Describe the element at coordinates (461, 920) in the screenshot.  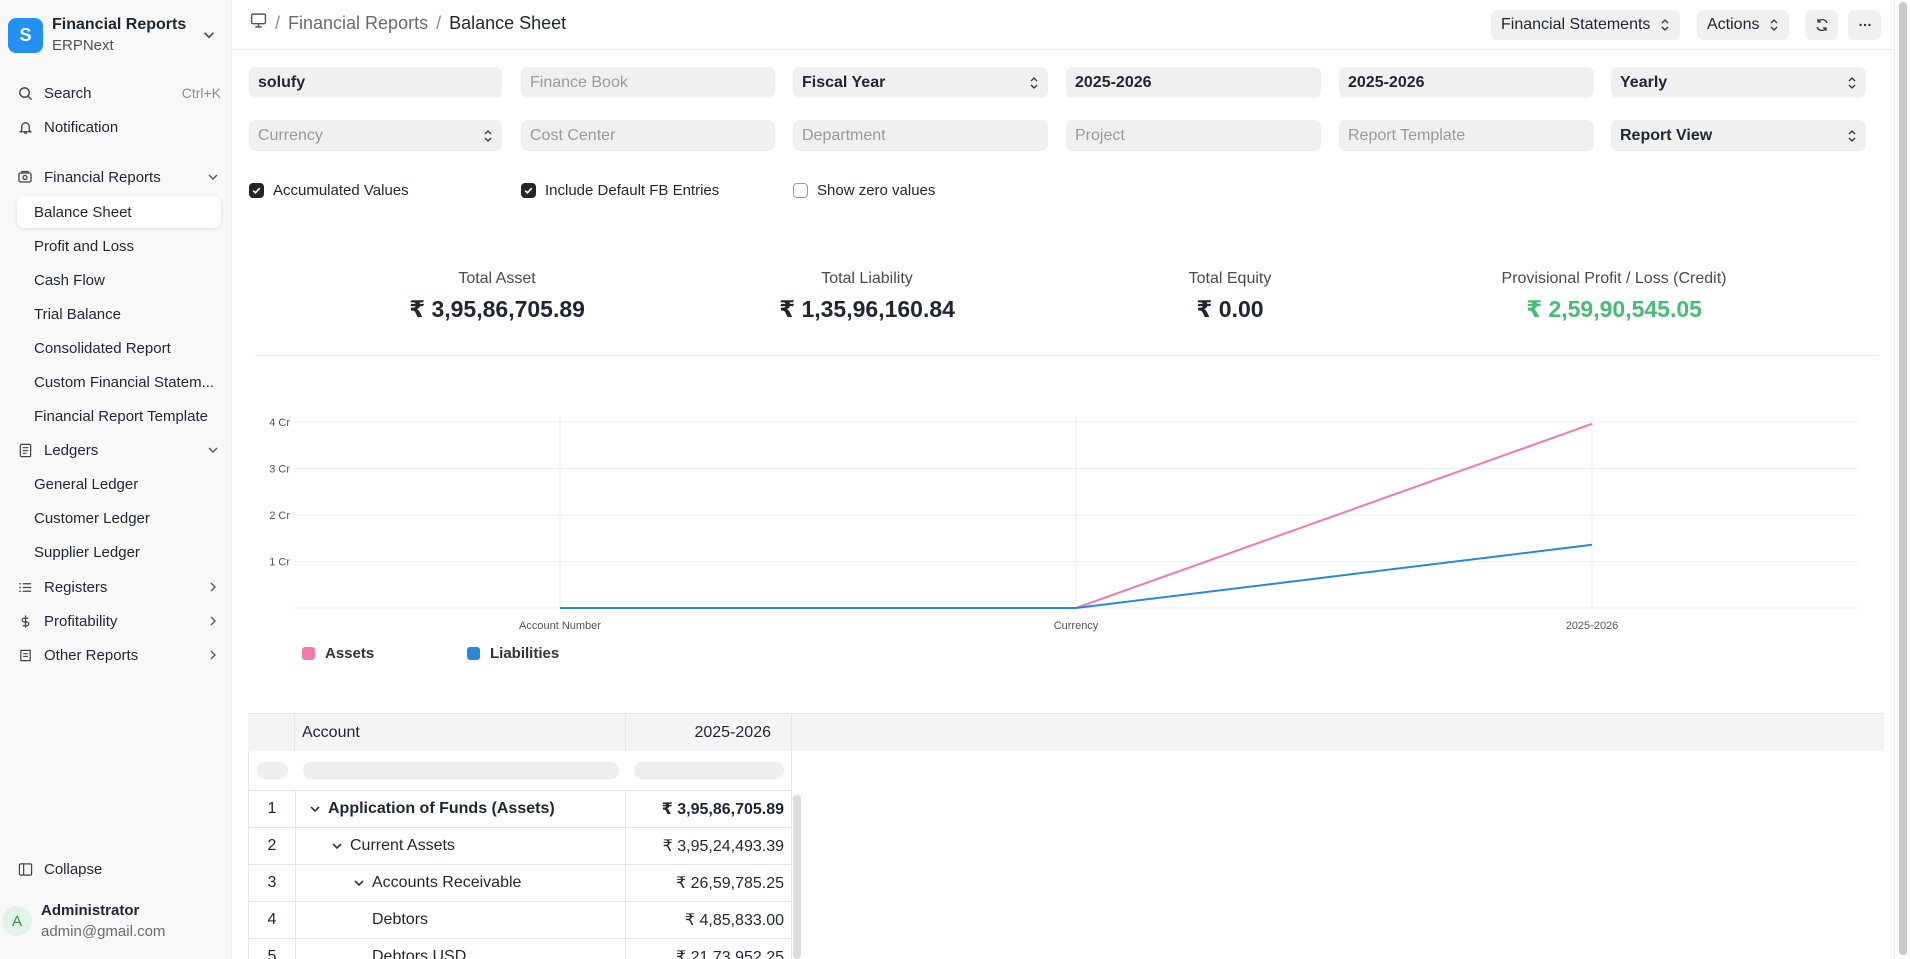
I see `account-cell: Debtors` at that location.